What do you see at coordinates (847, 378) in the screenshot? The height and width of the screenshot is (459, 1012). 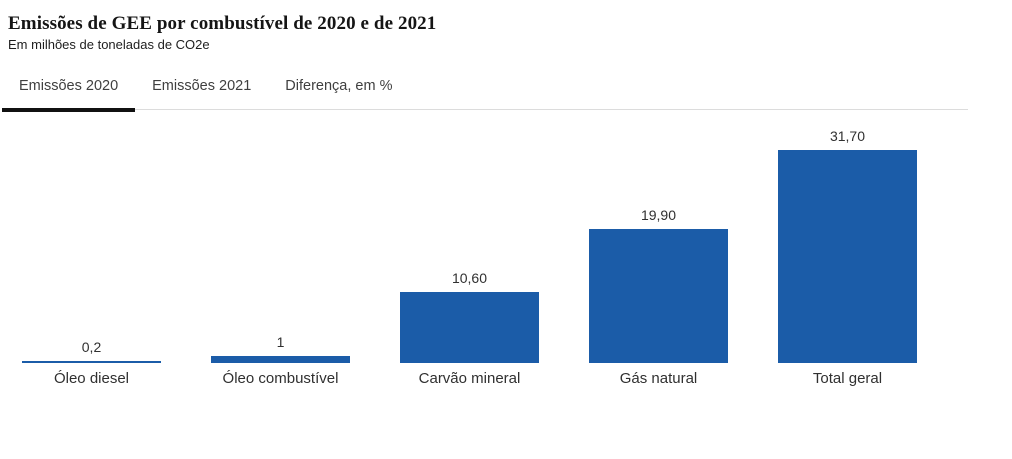 I see `bar-category-label: Total geral` at bounding box center [847, 378].